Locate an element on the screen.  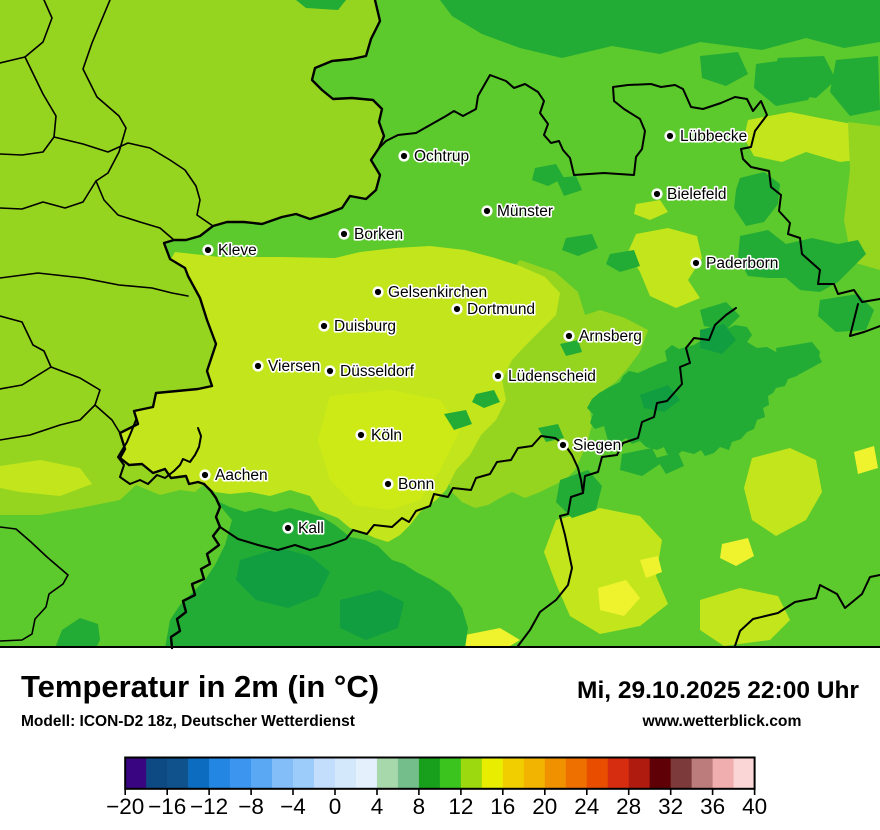
svg-text: Düsseldorf is located at coordinates (377, 371).